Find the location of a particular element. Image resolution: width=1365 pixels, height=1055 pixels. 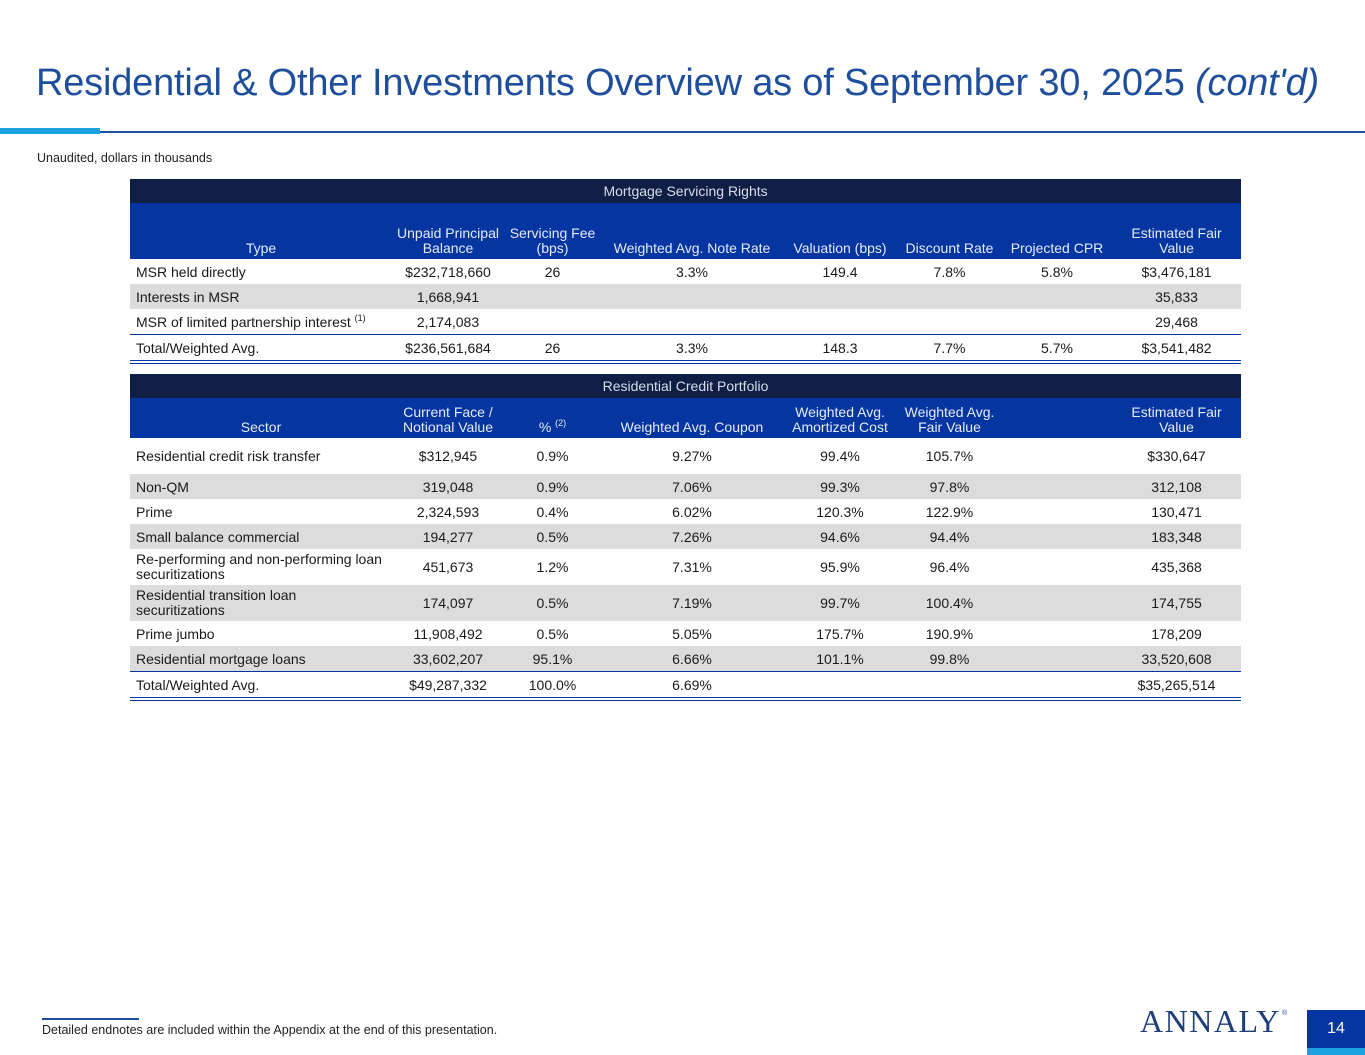

rcp-face-cell: 174,097 is located at coordinates (448, 603).